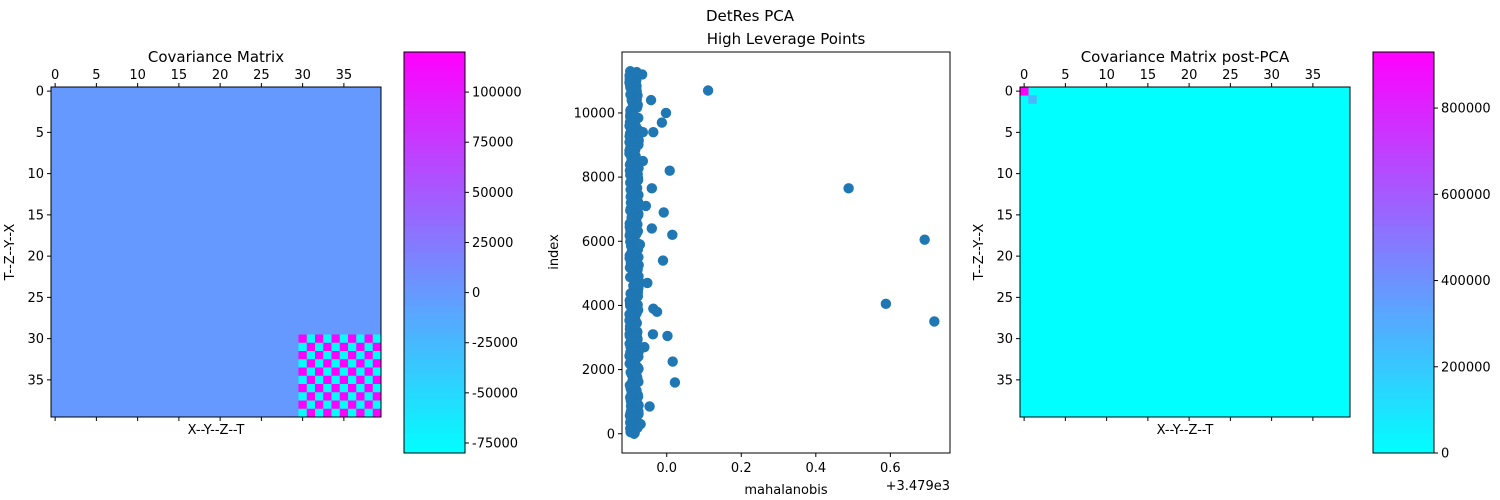 This screenshot has height=500, width=1500. What do you see at coordinates (35, 174) in the screenshot?
I see `y-tick-label: 10` at bounding box center [35, 174].